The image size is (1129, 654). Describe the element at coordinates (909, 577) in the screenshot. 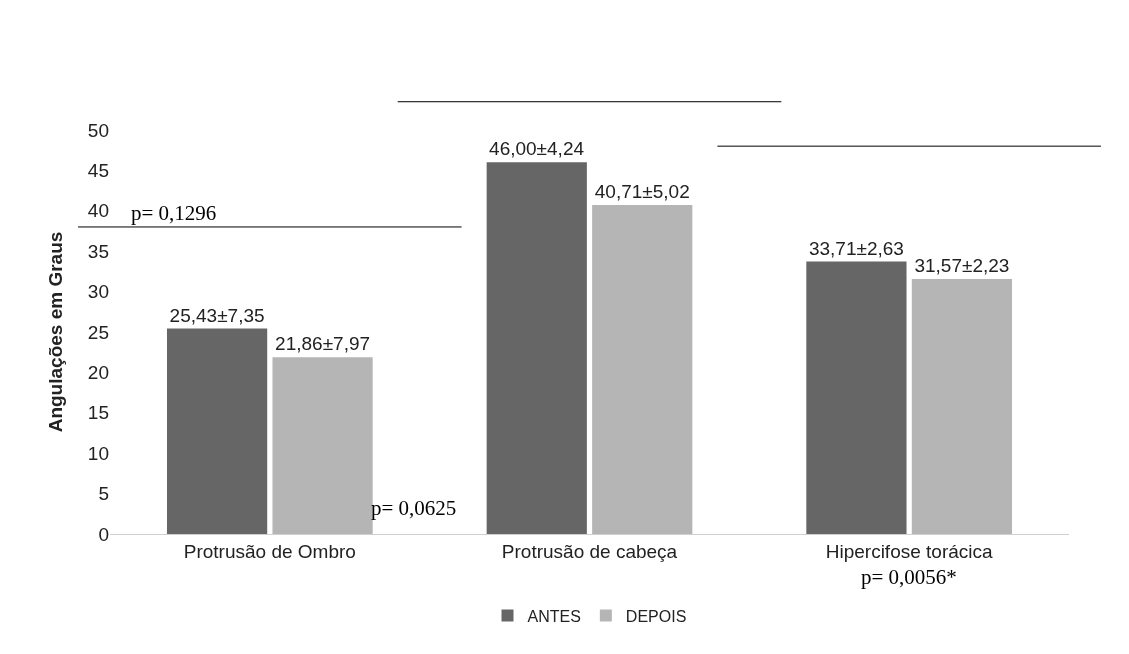

I see `text: p= 0,0056*` at that location.